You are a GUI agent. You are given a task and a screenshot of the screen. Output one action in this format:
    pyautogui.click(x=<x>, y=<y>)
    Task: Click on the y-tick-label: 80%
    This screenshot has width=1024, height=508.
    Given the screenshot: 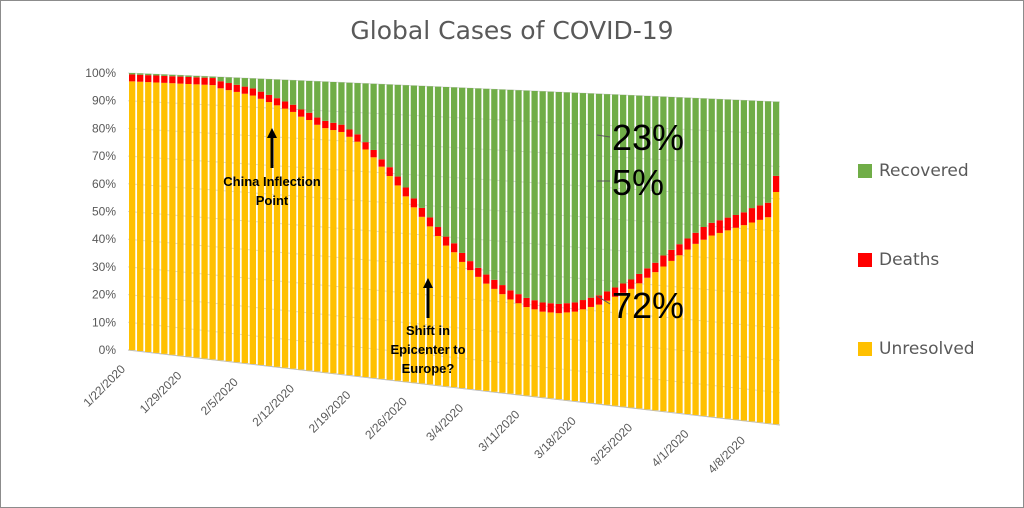 What is the action you would take?
    pyautogui.click(x=104, y=128)
    